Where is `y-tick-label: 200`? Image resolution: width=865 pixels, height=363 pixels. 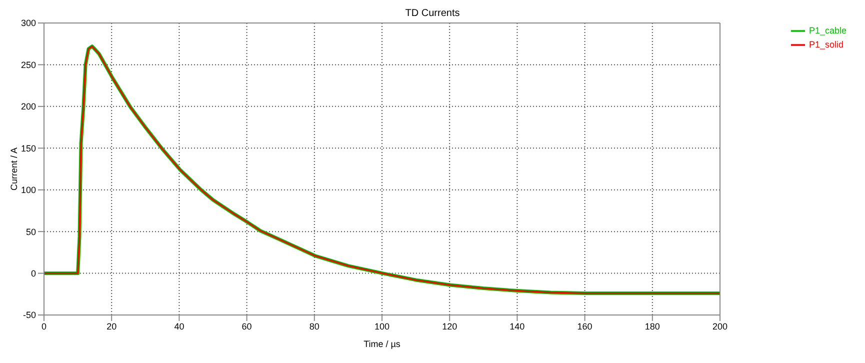 y-tick-label: 200 is located at coordinates (28, 107).